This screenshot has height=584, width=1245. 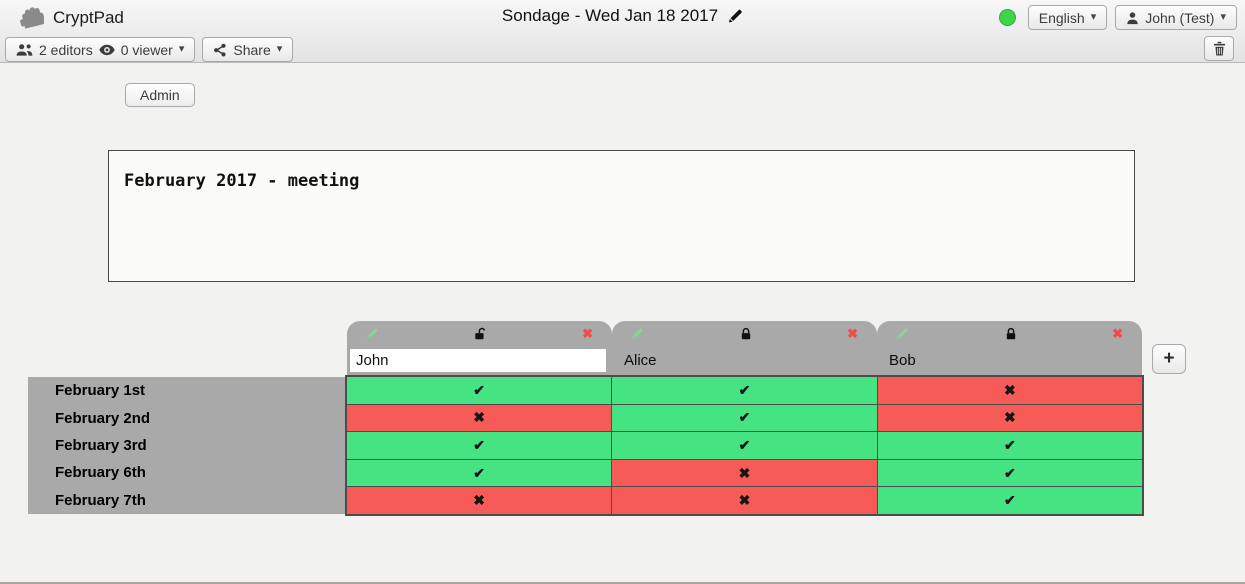 What do you see at coordinates (146, 49) in the screenshot?
I see `viewers-count-label: 0 viewer` at bounding box center [146, 49].